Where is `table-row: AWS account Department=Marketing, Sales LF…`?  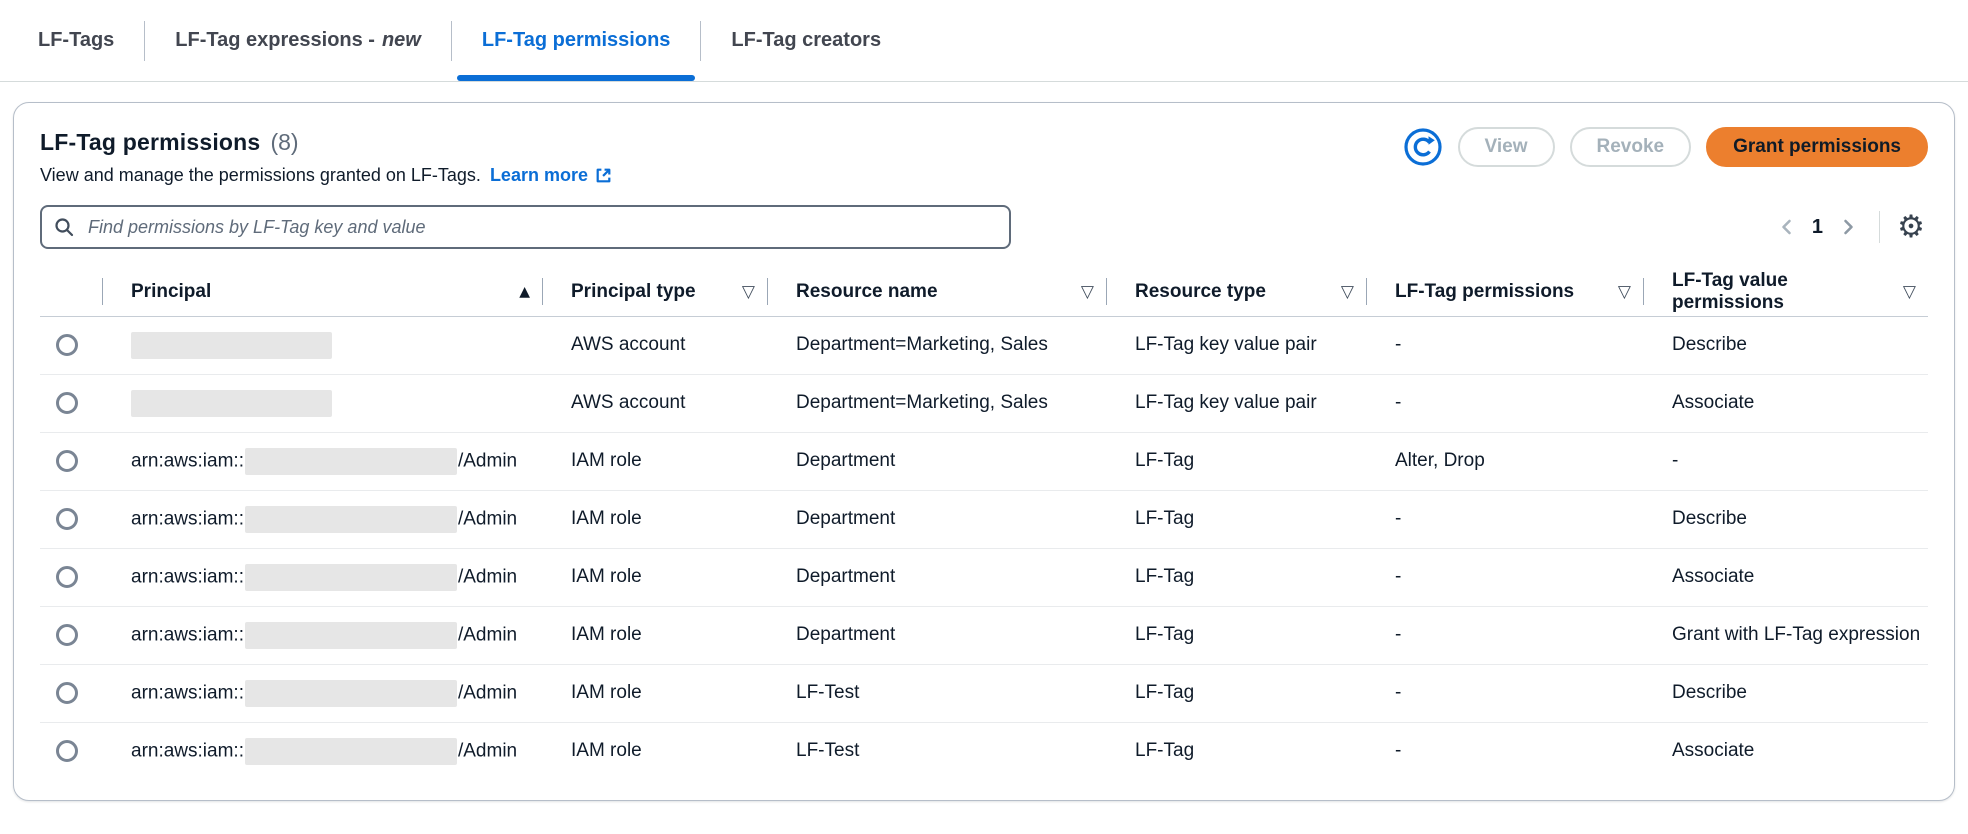
table-row: AWS account Department=Marketing, Sales LF… is located at coordinates (984, 402).